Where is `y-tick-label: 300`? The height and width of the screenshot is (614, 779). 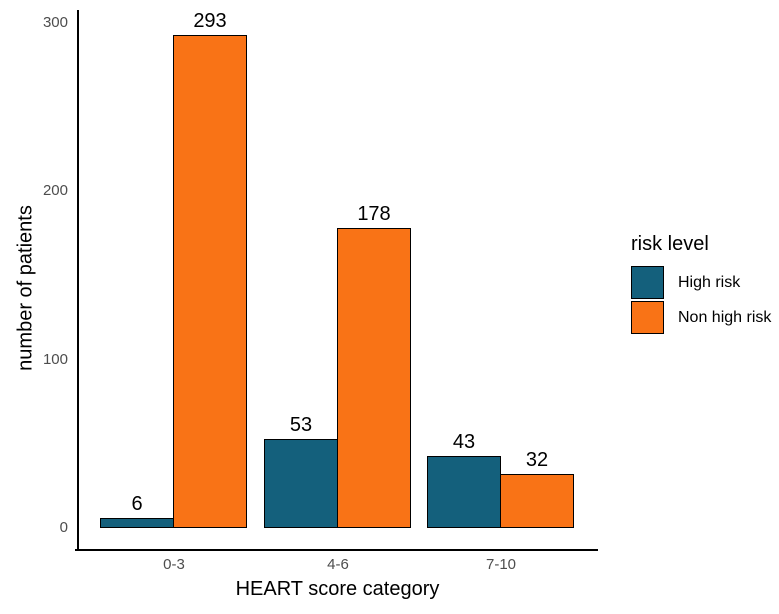 y-tick-label: 300 is located at coordinates (55, 23).